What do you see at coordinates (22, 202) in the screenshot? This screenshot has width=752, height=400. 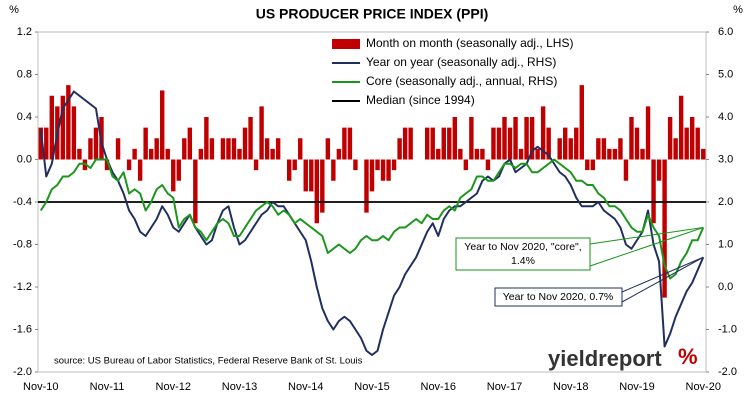 I see `y-tick-label: -0.4` at bounding box center [22, 202].